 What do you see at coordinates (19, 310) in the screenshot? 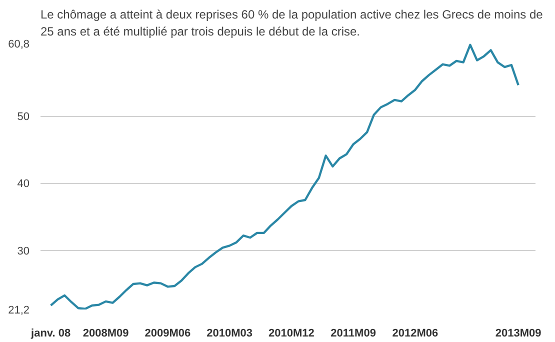
I see `y-tick-label: 21,2` at bounding box center [19, 310].